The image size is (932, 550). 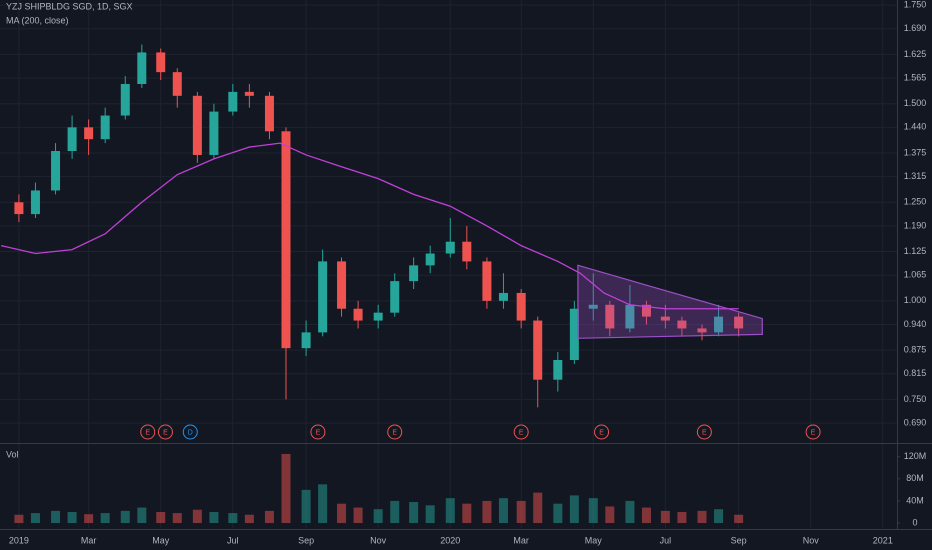 I want to click on y-tick-label: 1.440, so click(x=915, y=127).